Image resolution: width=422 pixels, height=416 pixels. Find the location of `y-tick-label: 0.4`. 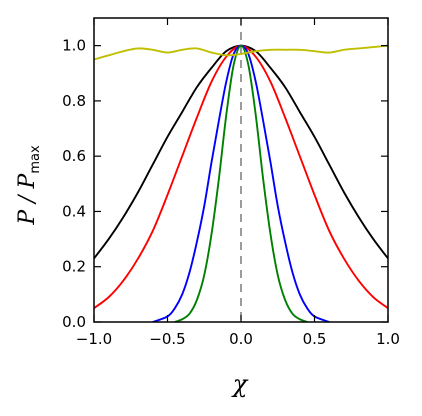

y-tick-label: 0.4 is located at coordinates (74, 211).